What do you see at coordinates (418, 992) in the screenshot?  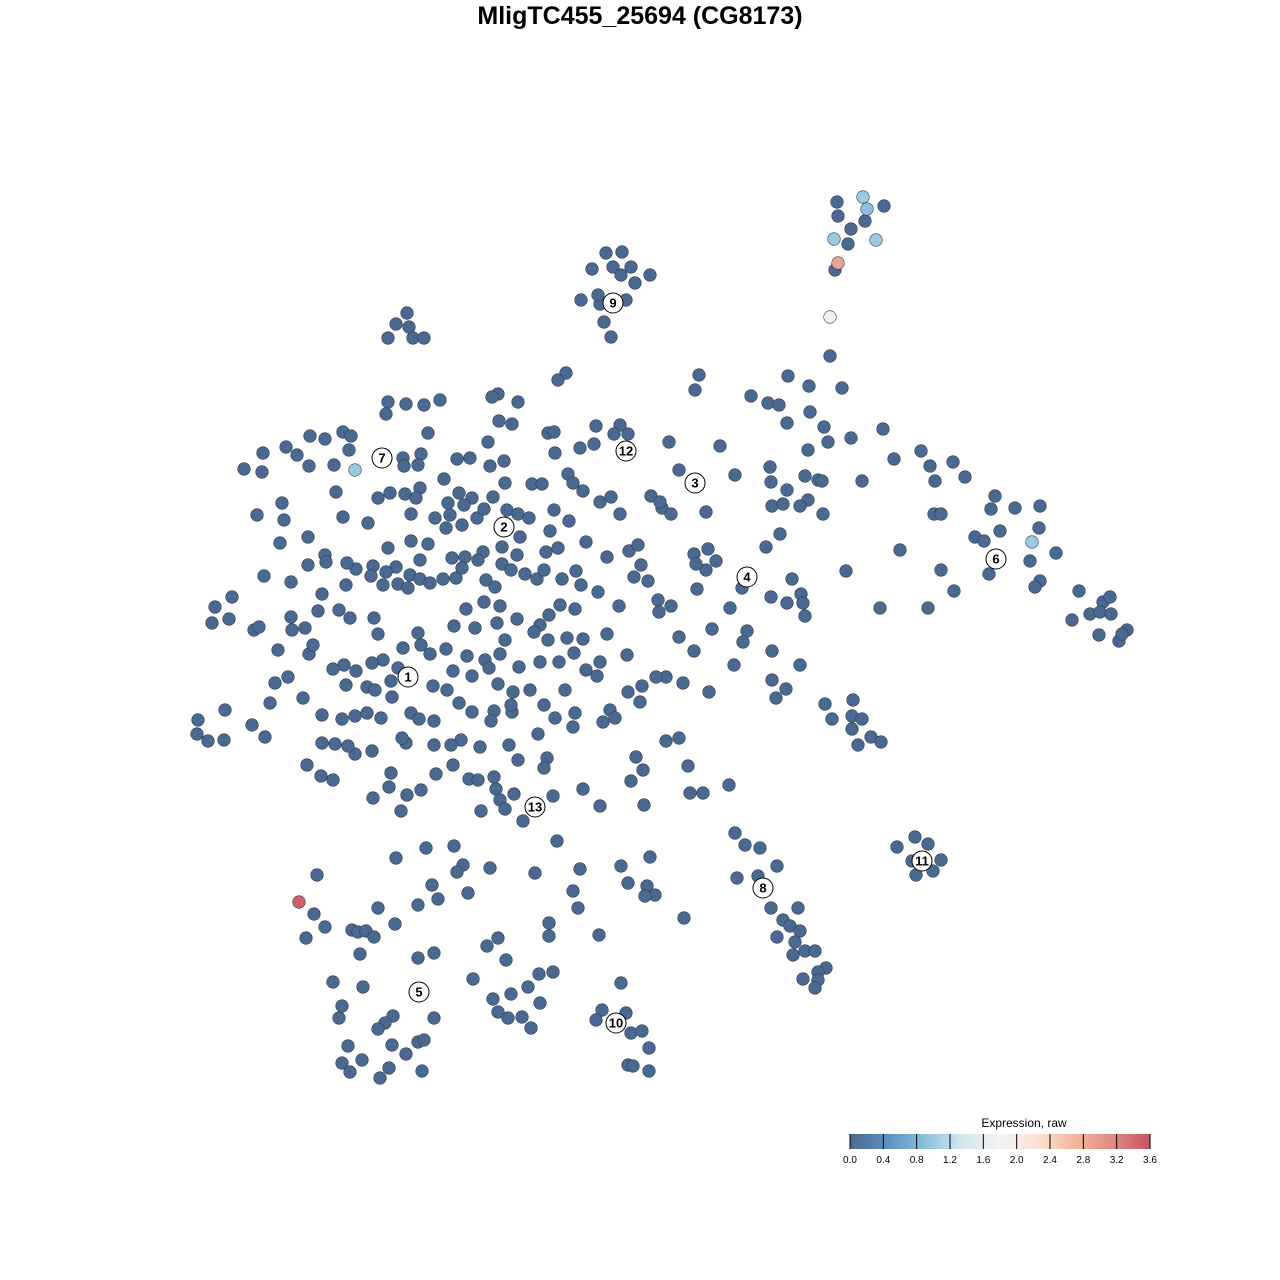 I see `cluster-label-text: 5` at bounding box center [418, 992].